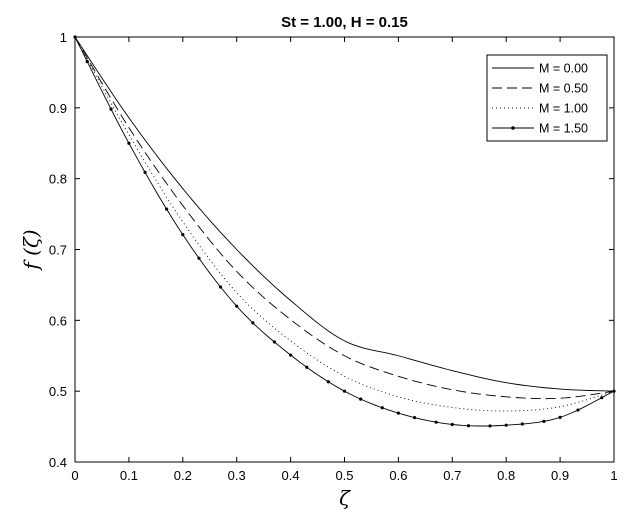 The height and width of the screenshot is (525, 628). I want to click on legend-label: M = 1.50, so click(563, 129).